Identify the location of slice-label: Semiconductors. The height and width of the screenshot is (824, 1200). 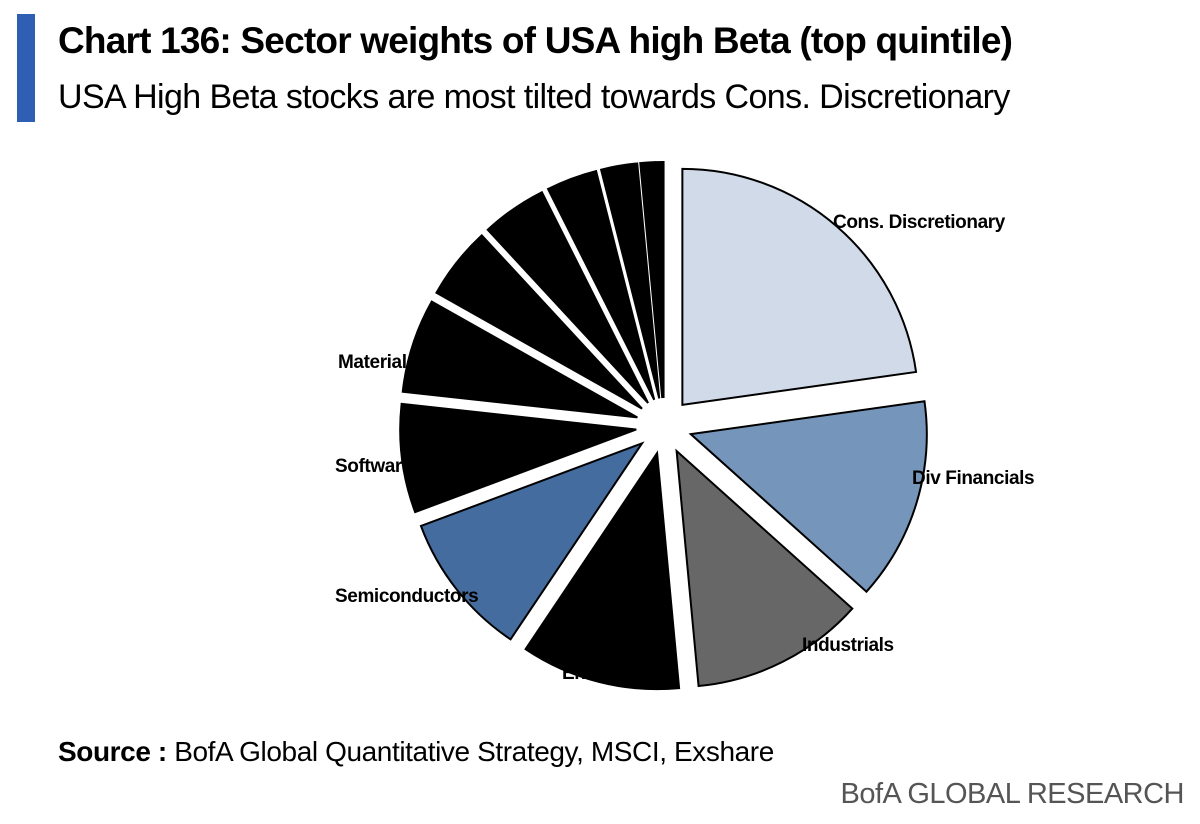
(406, 596).